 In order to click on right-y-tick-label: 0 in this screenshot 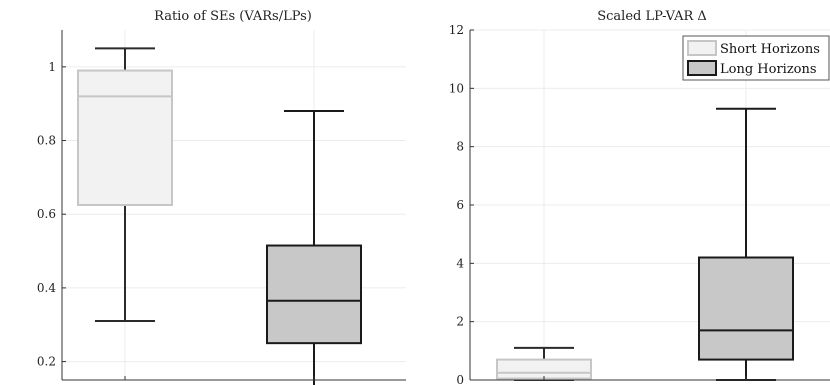, I will do `click(460, 379)`.